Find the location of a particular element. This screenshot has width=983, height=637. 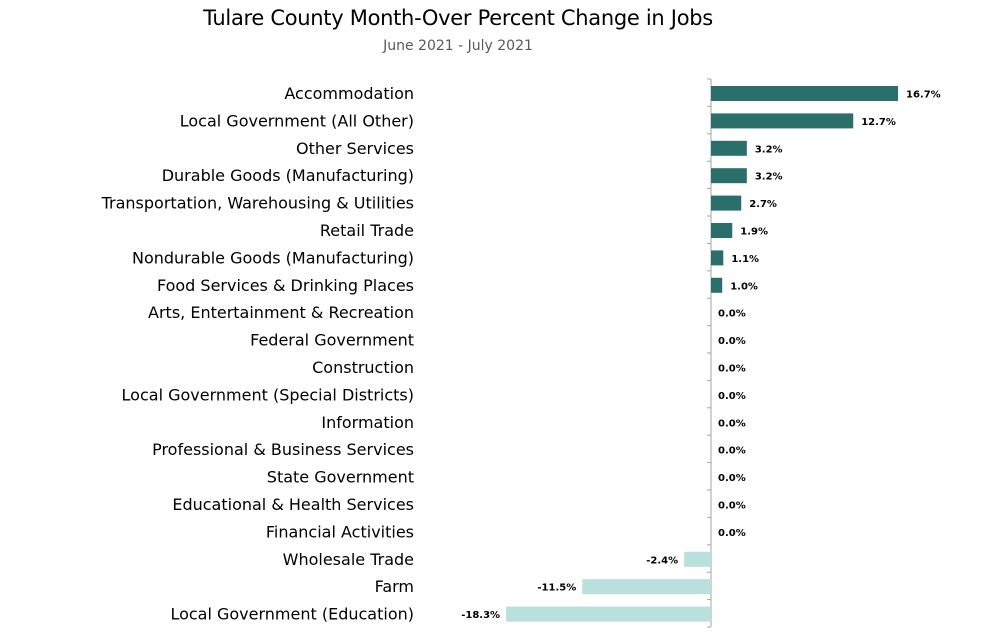

chart-subtitle: June 2021 - July 2021 is located at coordinates (458, 46).